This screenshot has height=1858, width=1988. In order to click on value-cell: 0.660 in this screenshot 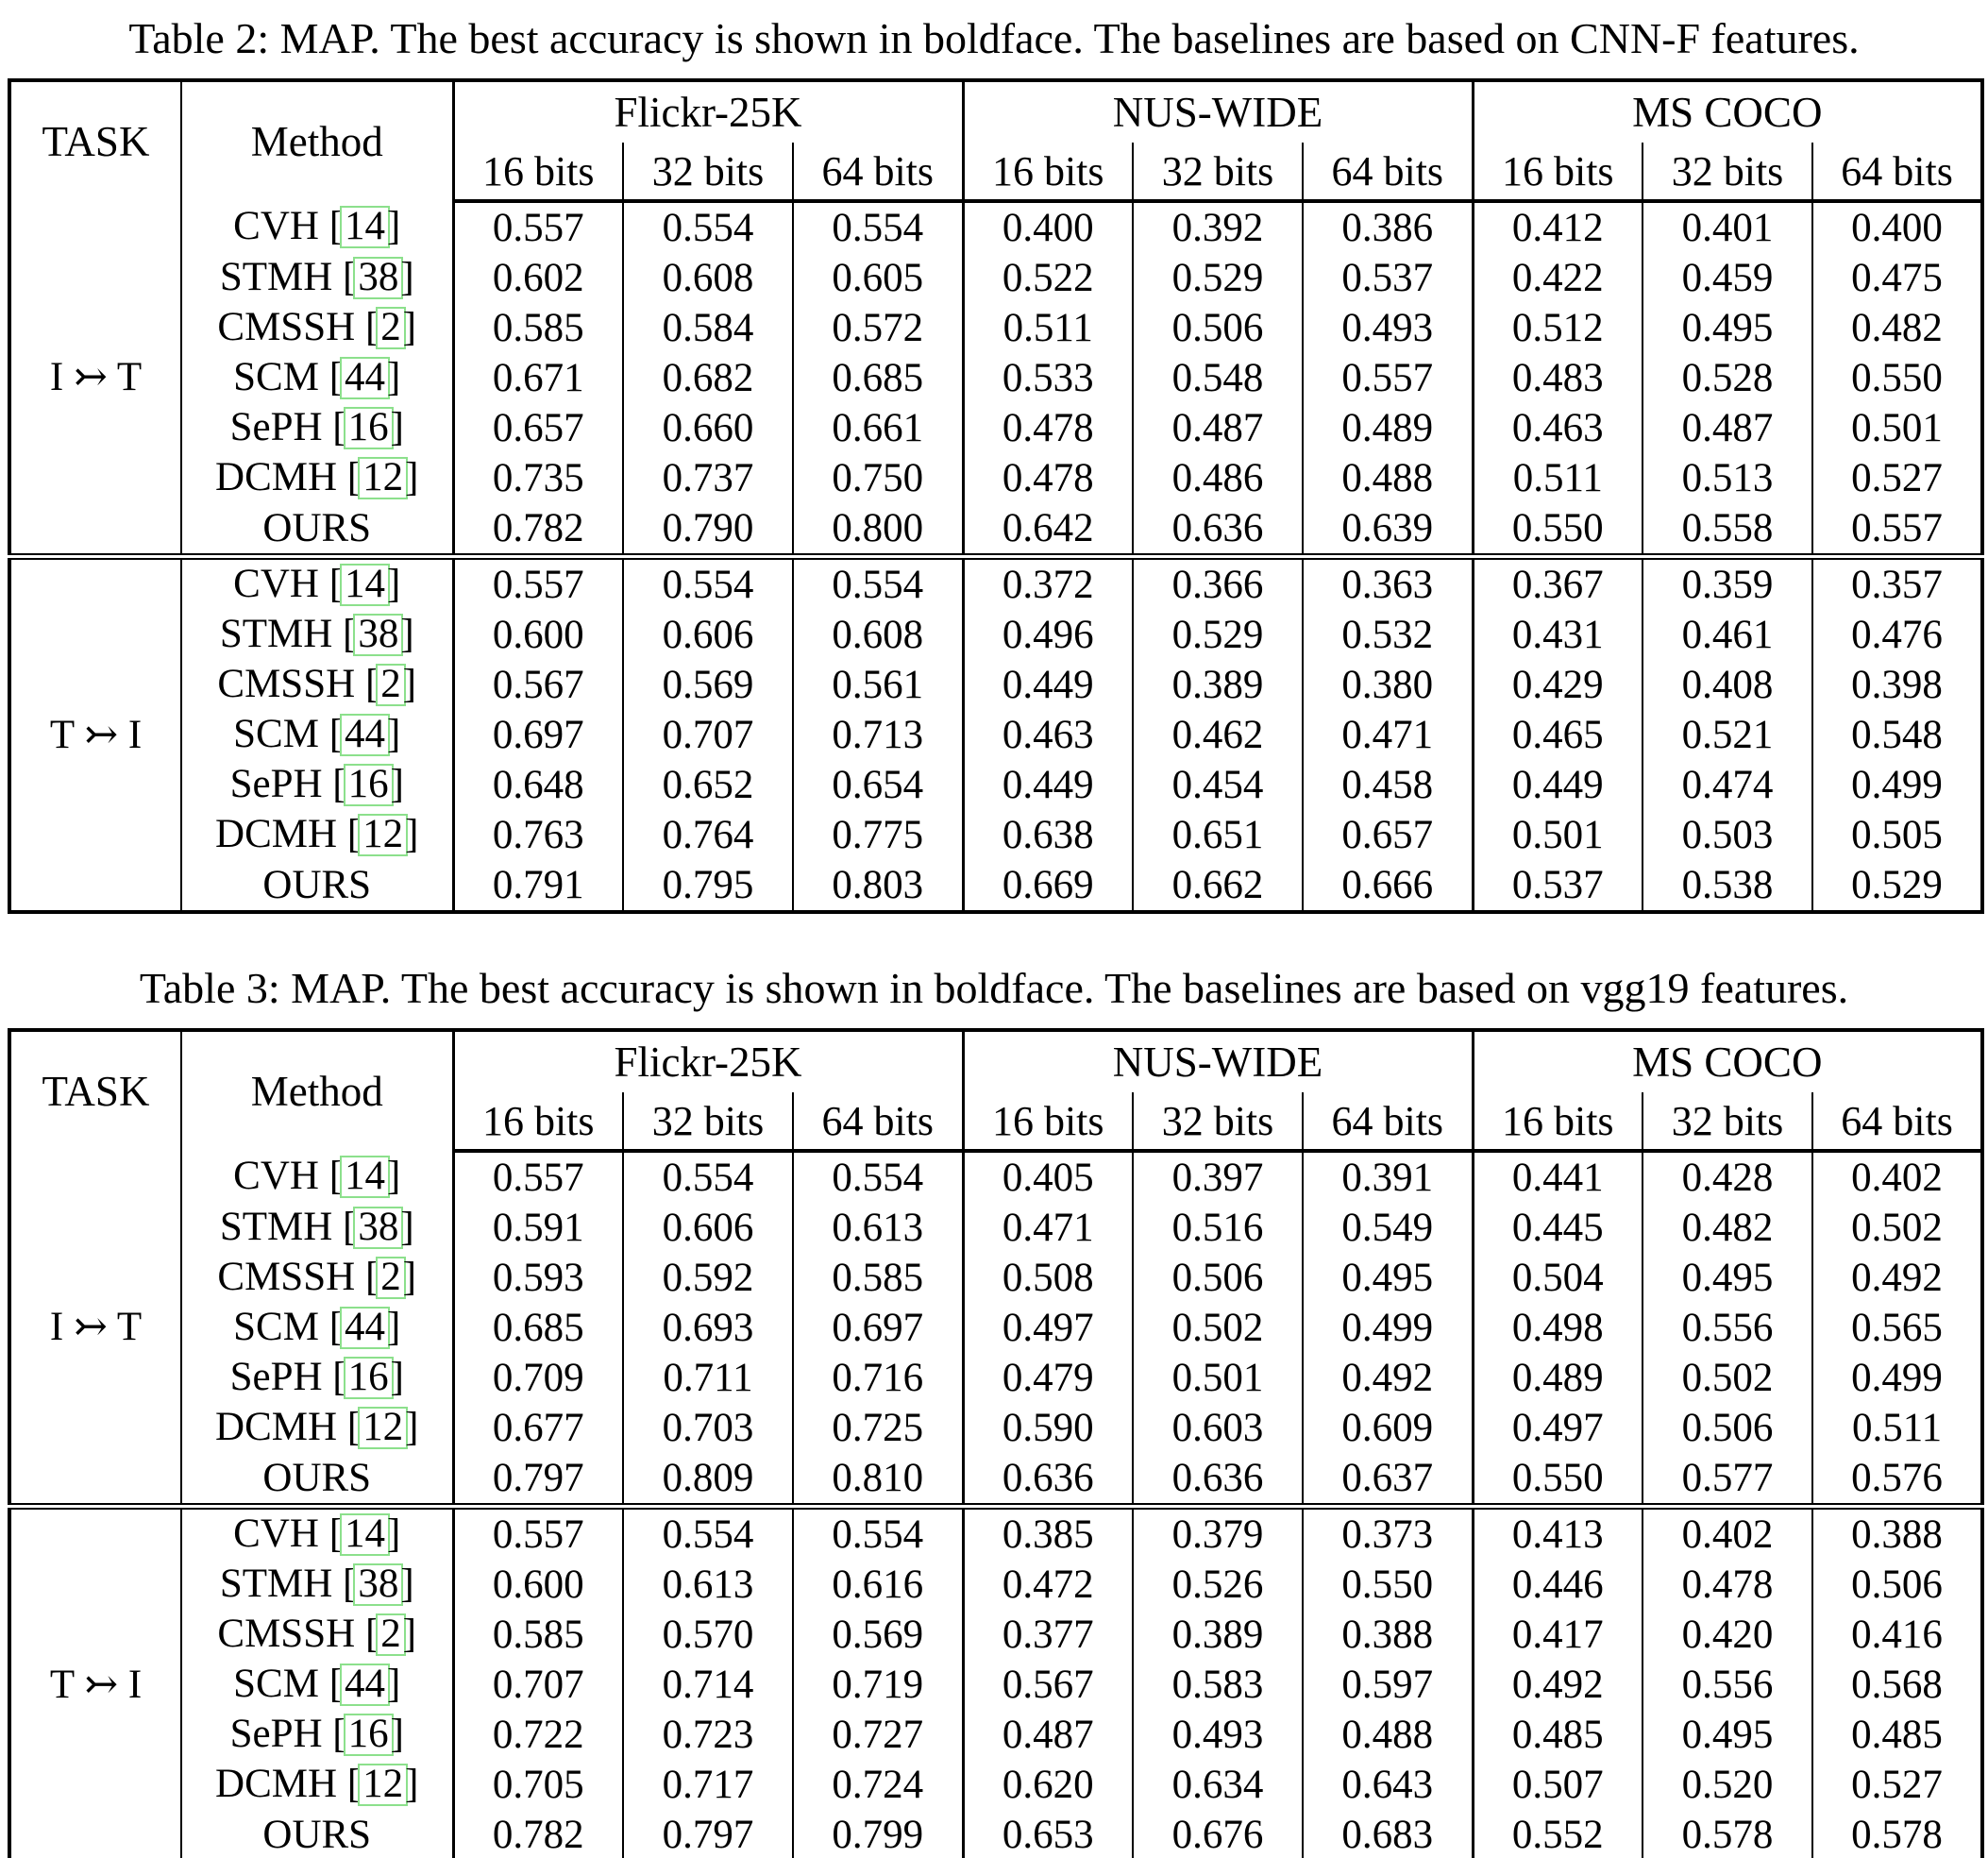, I will do `click(707, 428)`.